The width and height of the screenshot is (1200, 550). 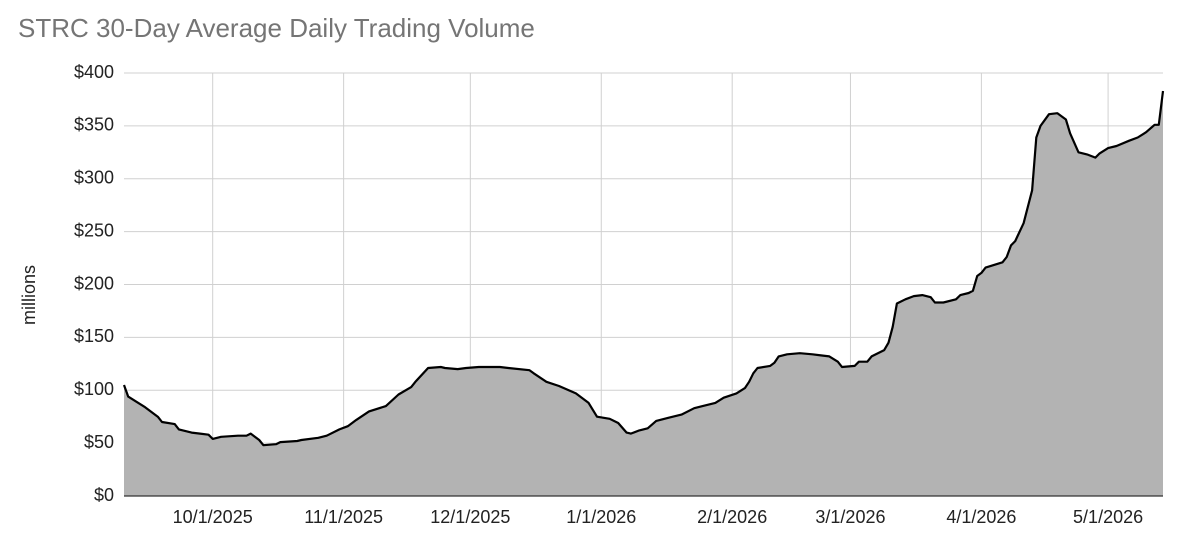 I want to click on x-tick-label: 10/1/2025, so click(x=213, y=517).